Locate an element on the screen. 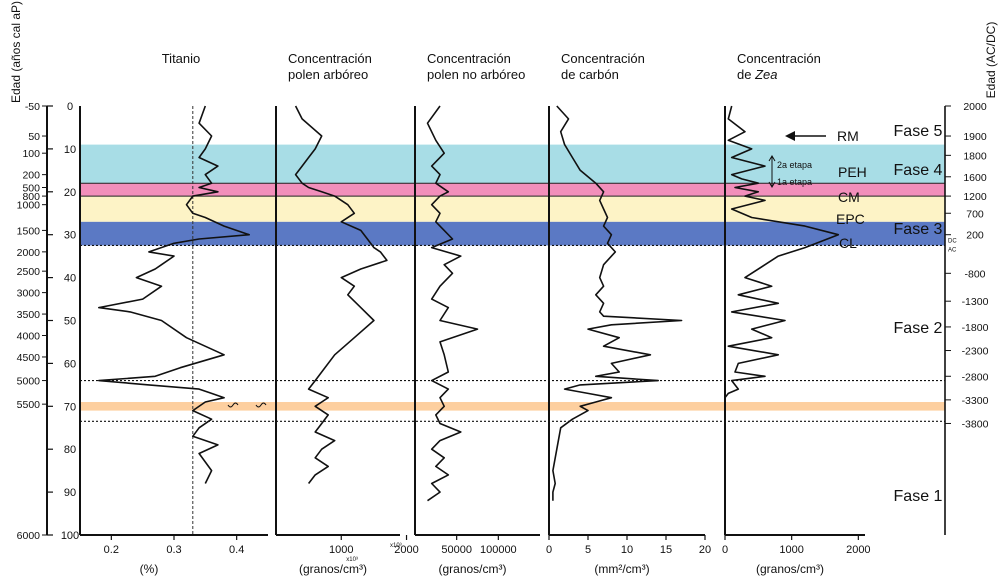  depth-tick-label: 50 is located at coordinates (70, 322).